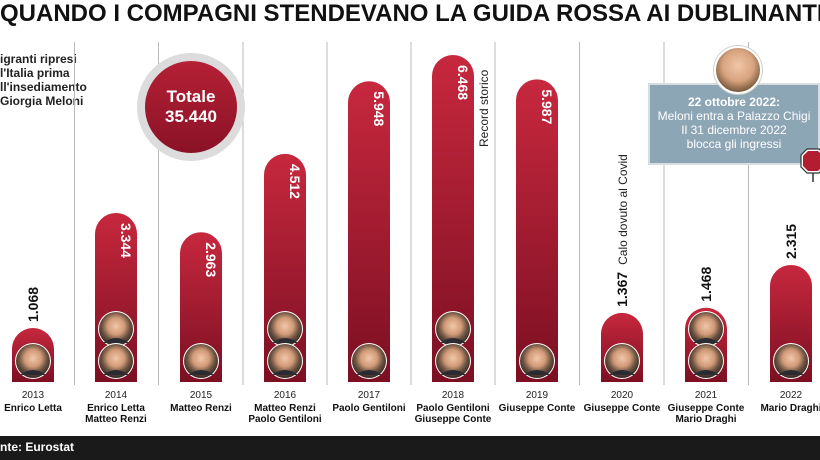  I want to click on intro-line: l'Italia prima, so click(35, 73).